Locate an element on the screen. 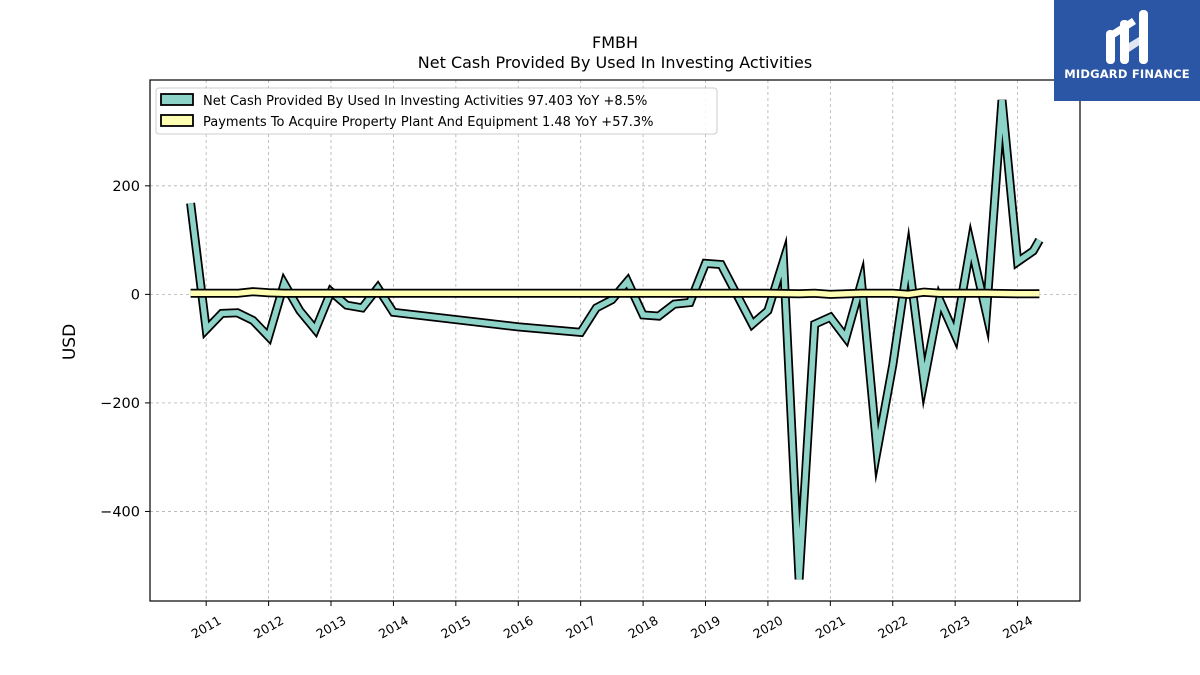 The height and width of the screenshot is (675, 1200). legend-swatch-investing is located at coordinates (177, 99).